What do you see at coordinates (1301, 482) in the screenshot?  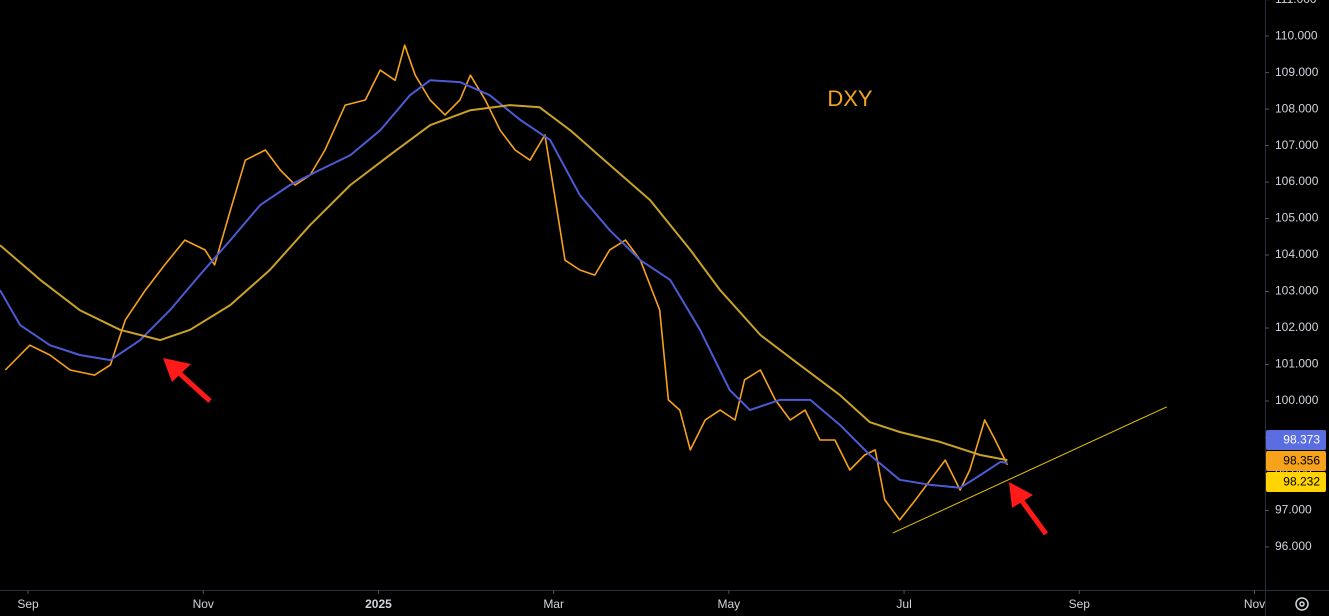 I see `price-label: 98.232` at bounding box center [1301, 482].